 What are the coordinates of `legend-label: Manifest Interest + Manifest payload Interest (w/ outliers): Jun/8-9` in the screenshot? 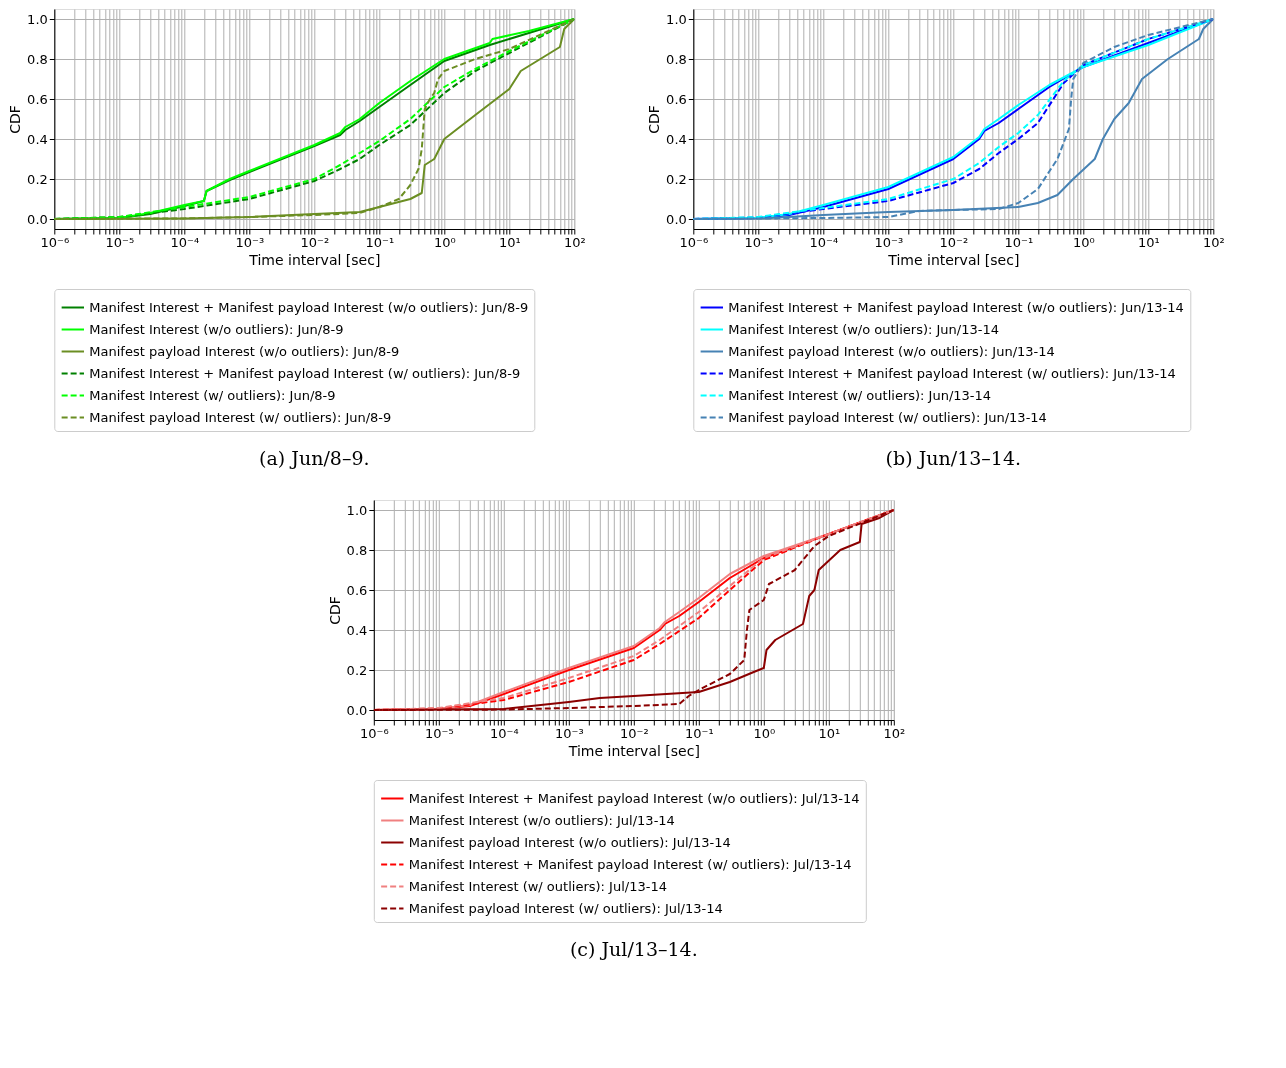 It's located at (305, 373).